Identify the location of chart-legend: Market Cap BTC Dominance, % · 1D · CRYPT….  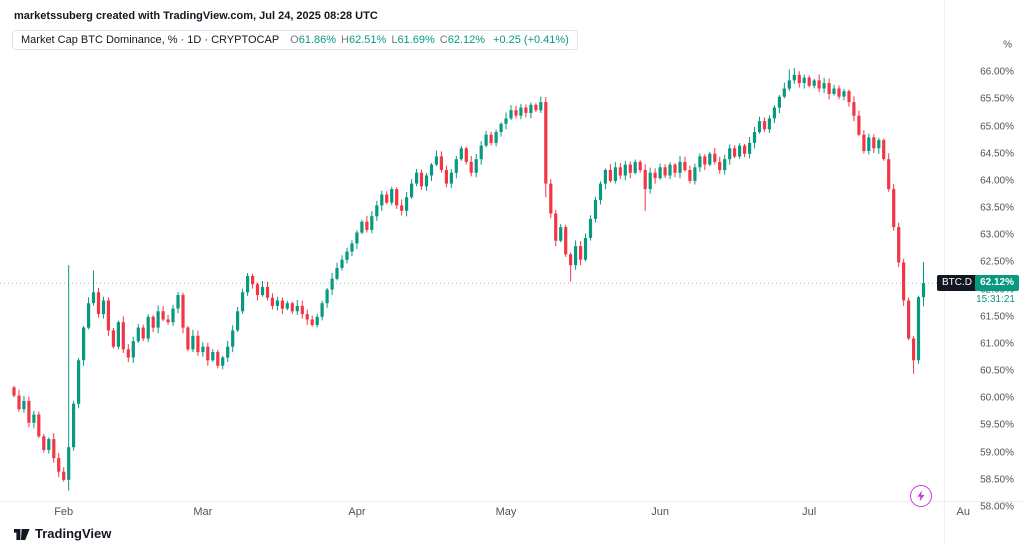
(295, 40).